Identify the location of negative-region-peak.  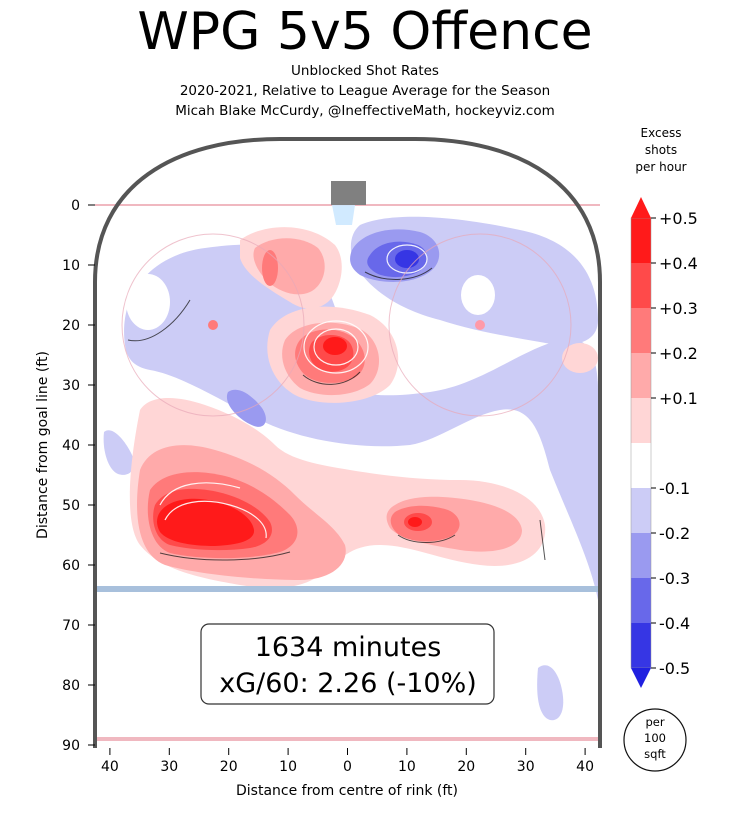
(407, 259).